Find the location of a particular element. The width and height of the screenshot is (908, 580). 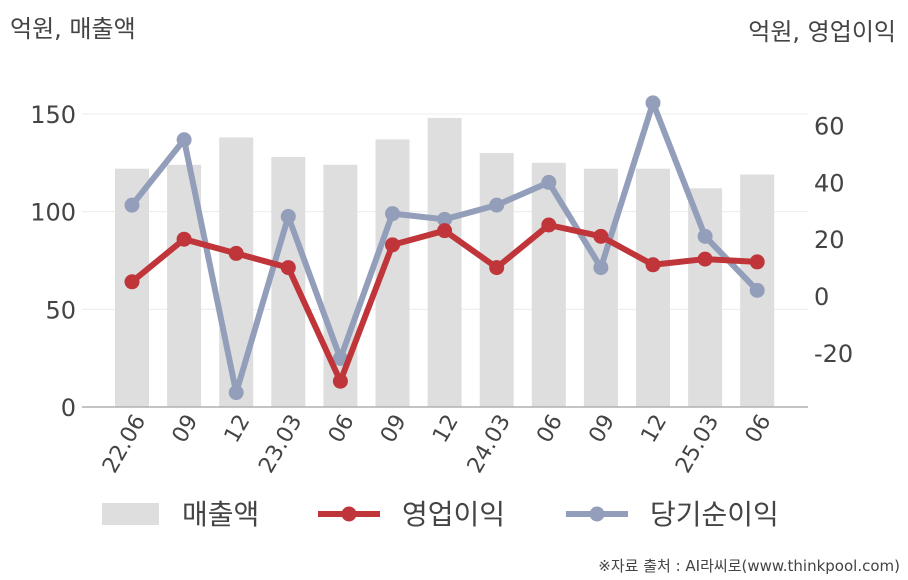

x-tick-label: 23.03 is located at coordinates (280, 444).